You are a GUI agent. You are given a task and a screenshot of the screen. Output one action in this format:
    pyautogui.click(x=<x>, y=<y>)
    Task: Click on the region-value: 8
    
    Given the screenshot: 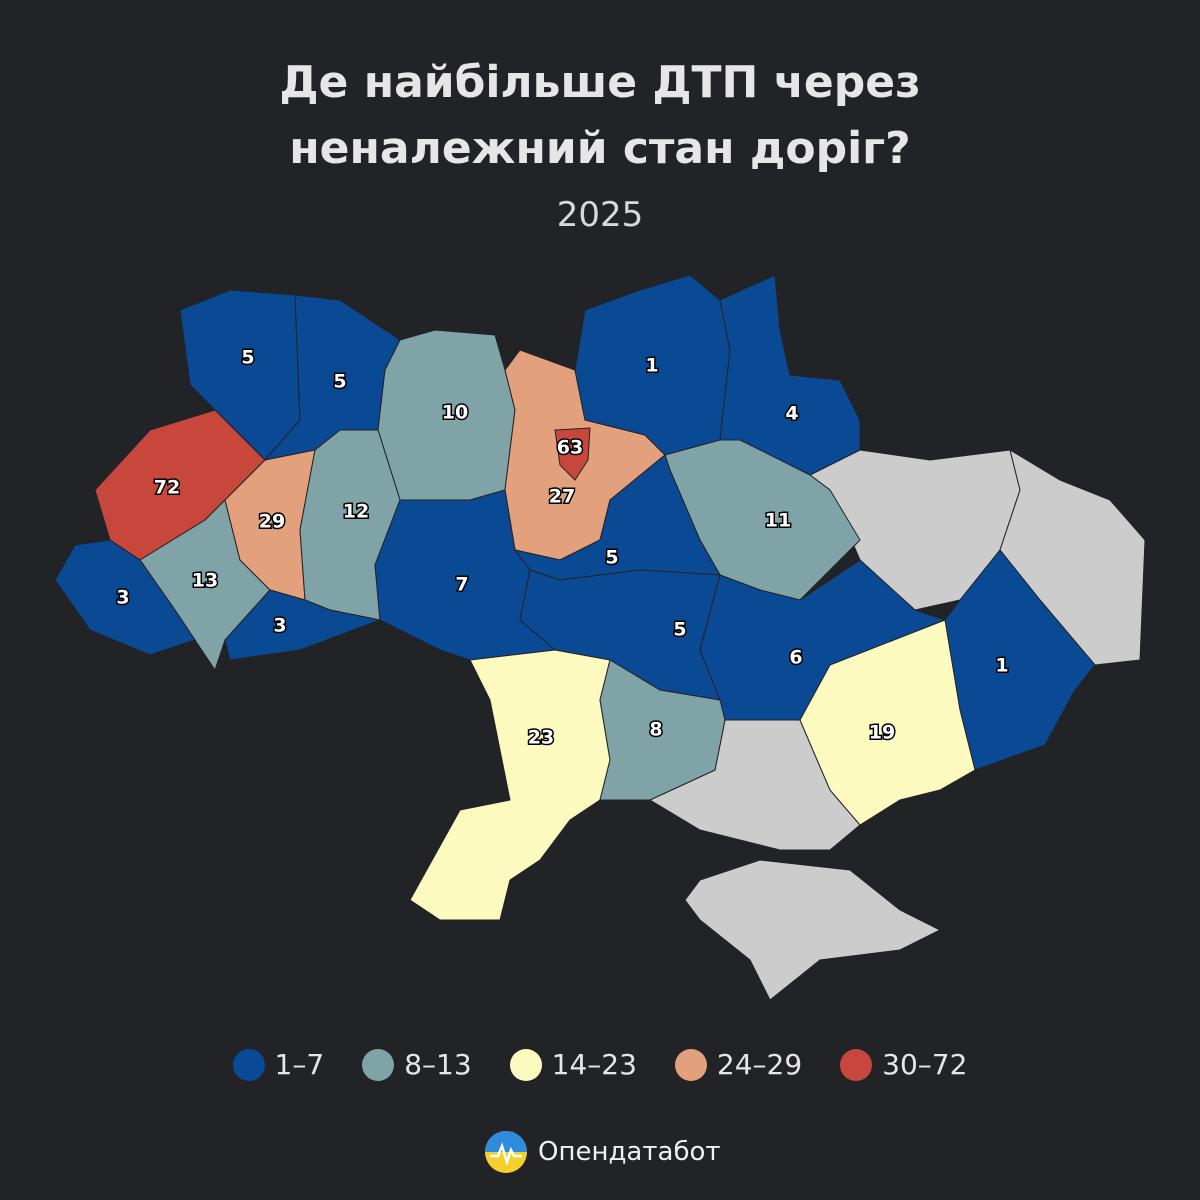 What is the action you would take?
    pyautogui.click(x=655, y=730)
    